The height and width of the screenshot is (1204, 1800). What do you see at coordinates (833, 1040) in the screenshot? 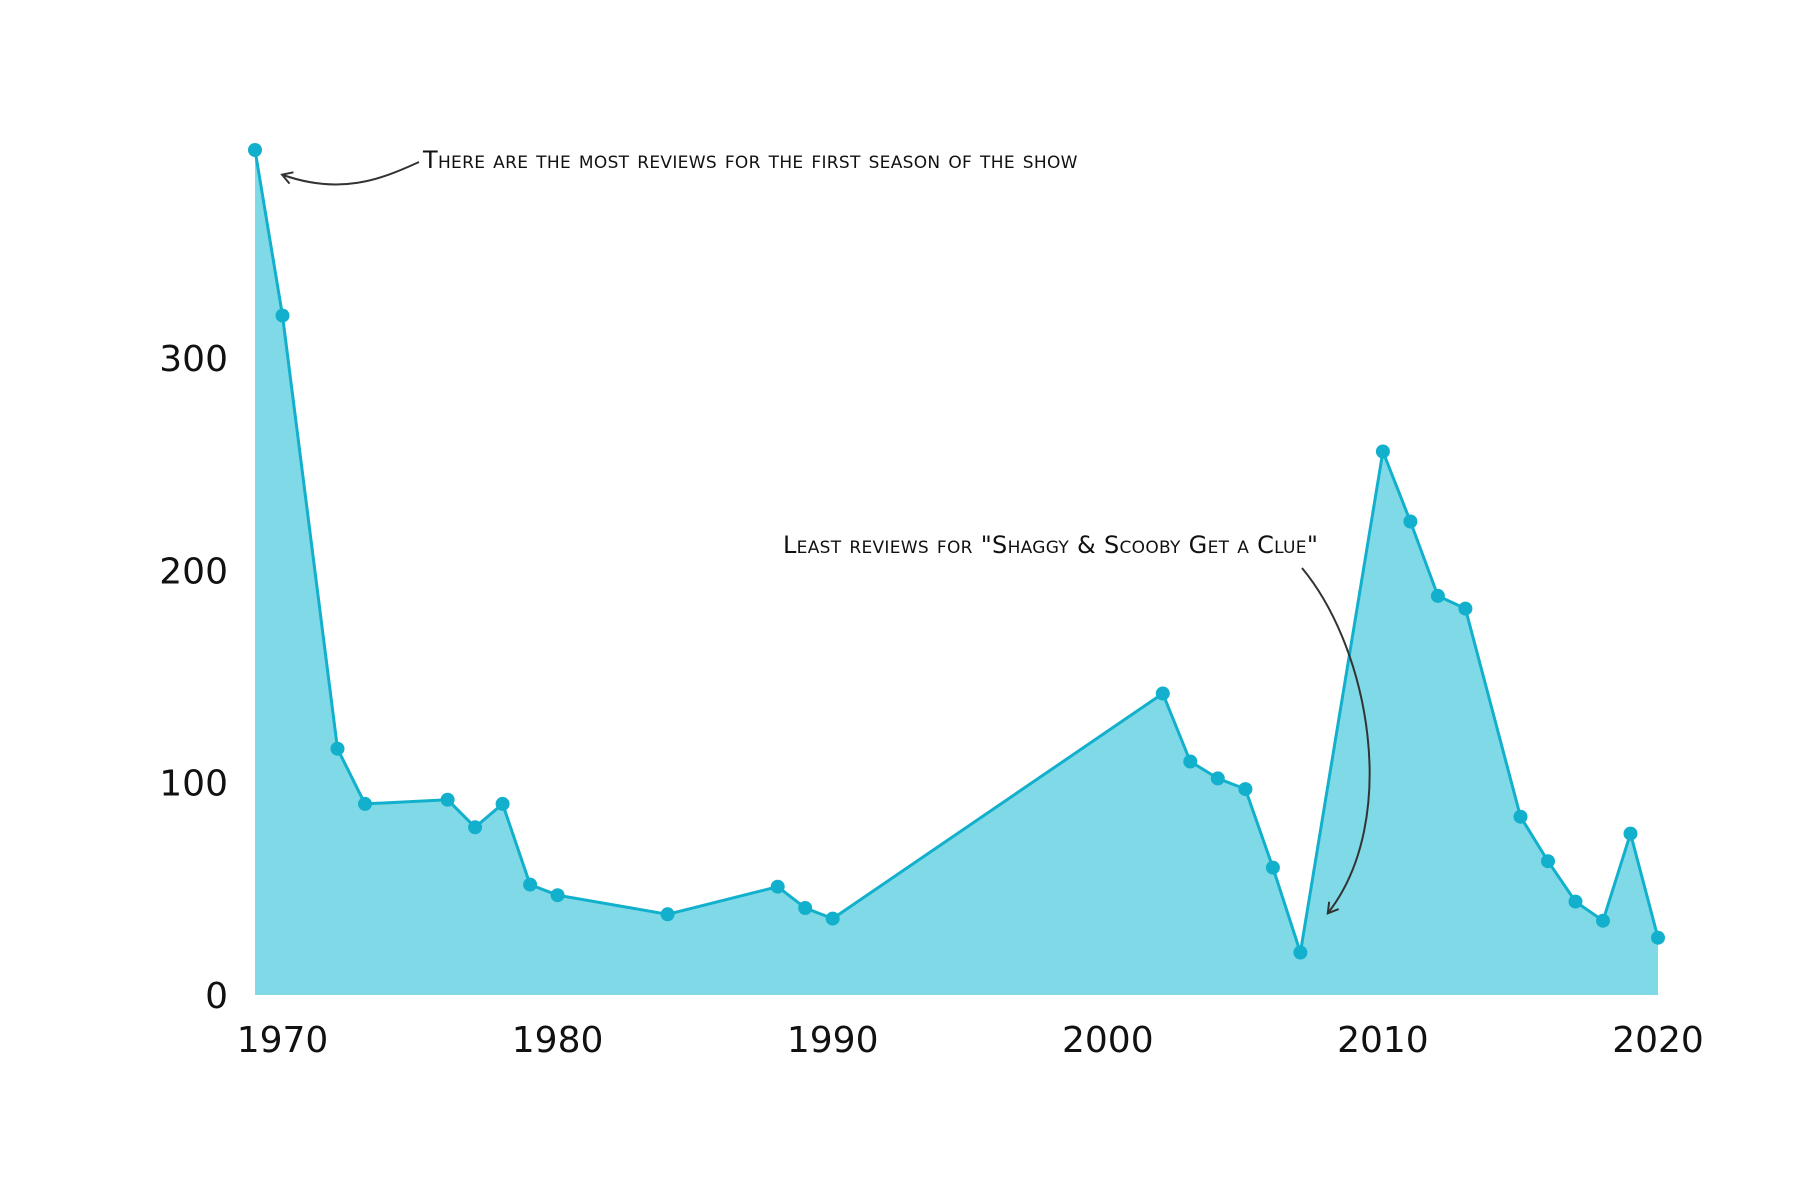
I see `x-tick-label-1990: 1990` at bounding box center [833, 1040].